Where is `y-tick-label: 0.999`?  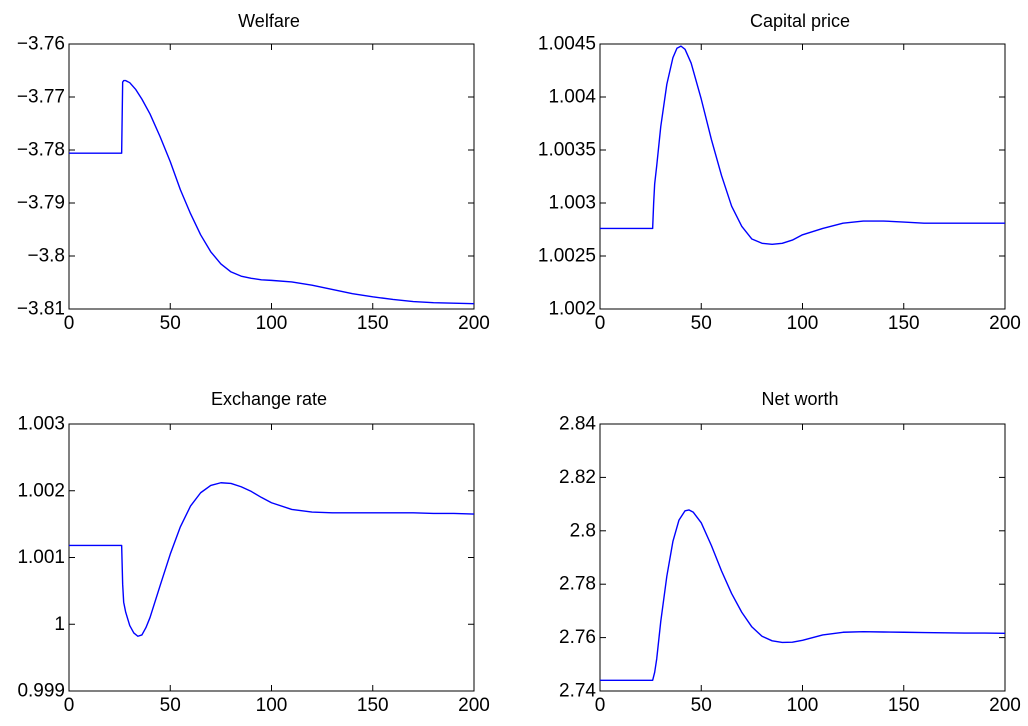
y-tick-label: 0.999 is located at coordinates (41, 691).